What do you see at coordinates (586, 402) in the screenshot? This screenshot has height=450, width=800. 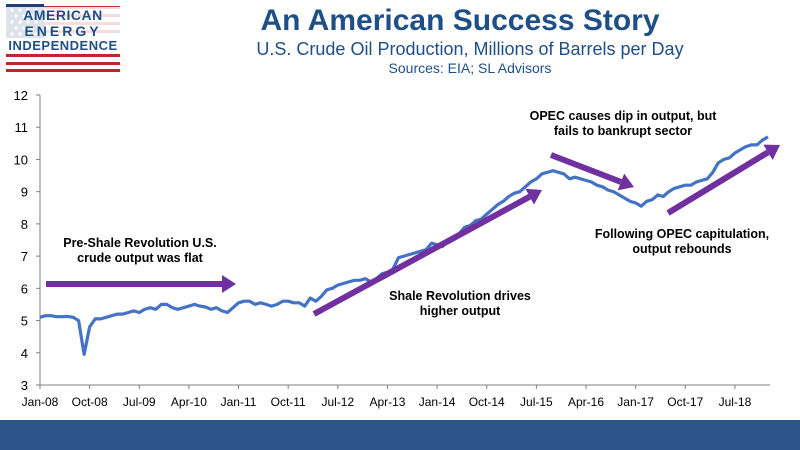 I see `x-tick-label: Apr-16` at bounding box center [586, 402].